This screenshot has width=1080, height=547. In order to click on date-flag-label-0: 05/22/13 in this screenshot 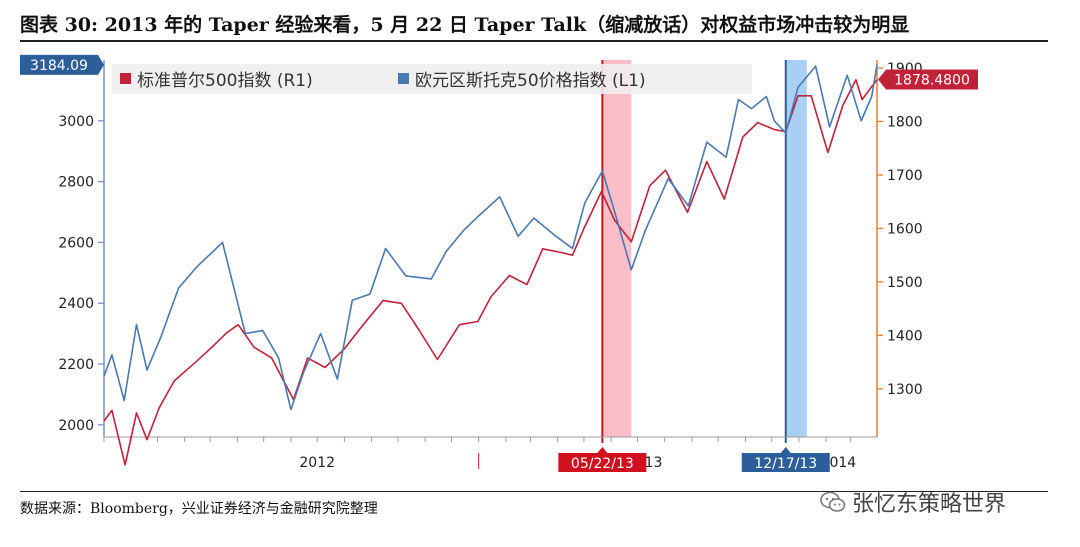, I will do `click(602, 464)`.